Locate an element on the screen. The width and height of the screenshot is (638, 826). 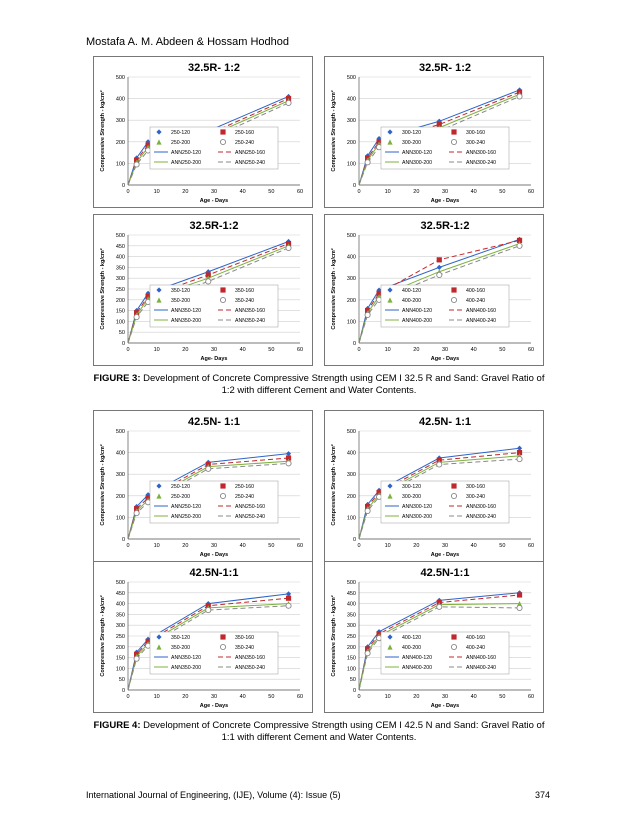
legend-label: 350-240 is located at coordinates (244, 648).